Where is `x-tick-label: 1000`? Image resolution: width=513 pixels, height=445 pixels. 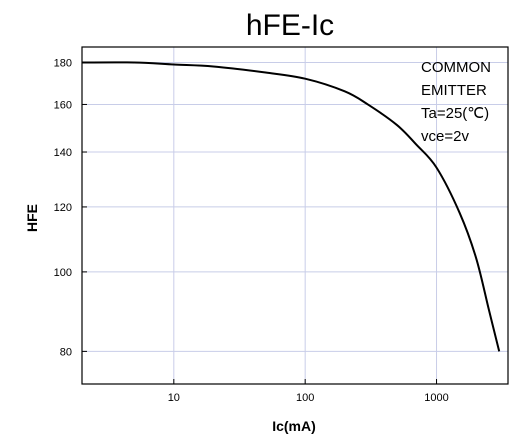 x-tick-label: 1000 is located at coordinates (436, 398).